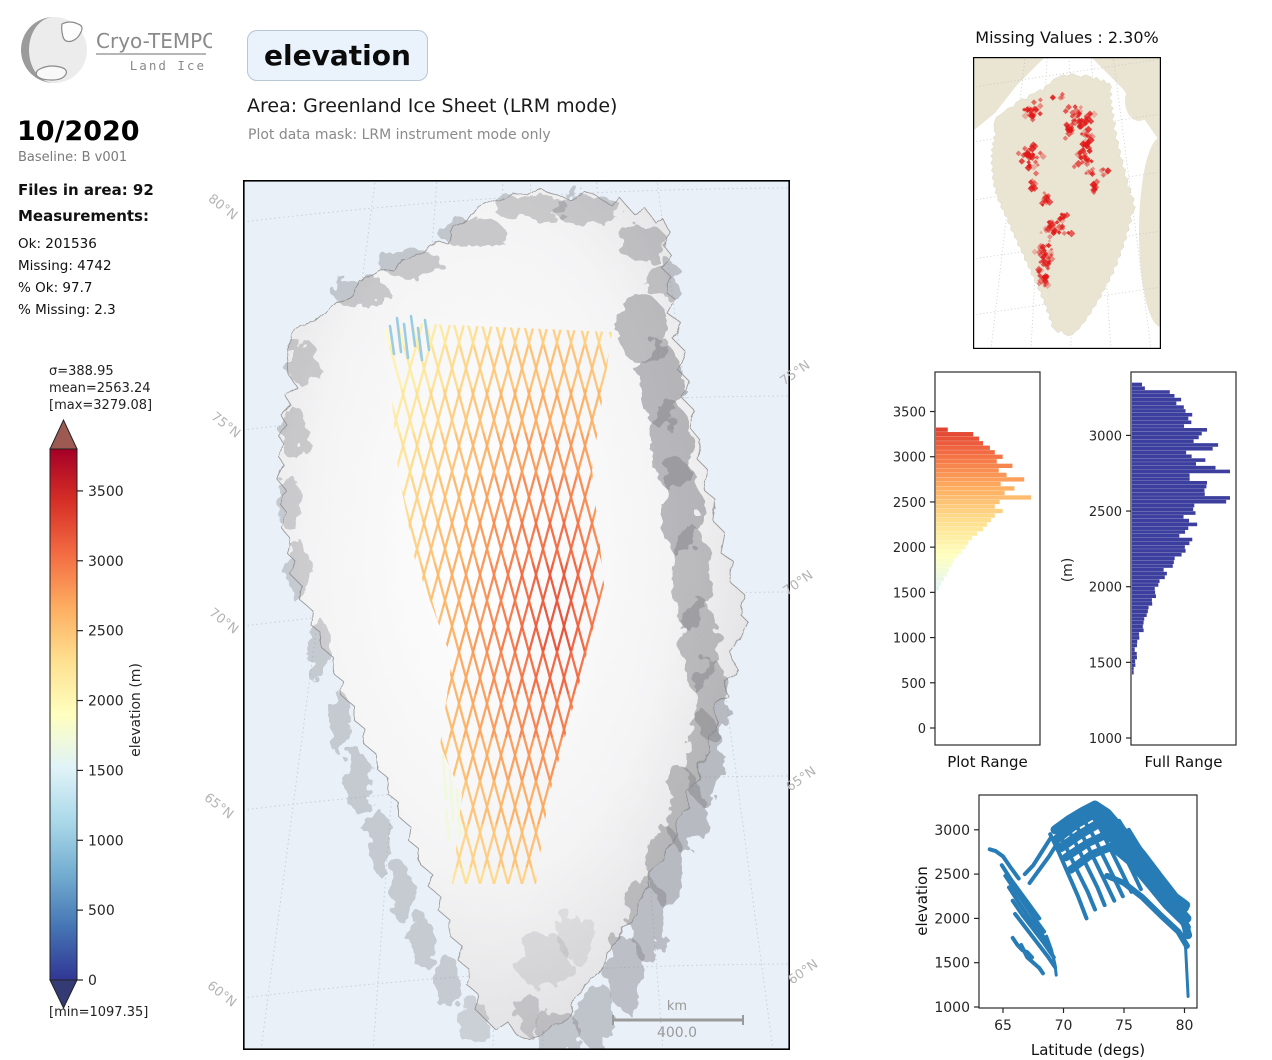 The height and width of the screenshot is (1060, 1272). What do you see at coordinates (922, 900) in the screenshot?
I see `scatter-ylabel: elevation` at bounding box center [922, 900].